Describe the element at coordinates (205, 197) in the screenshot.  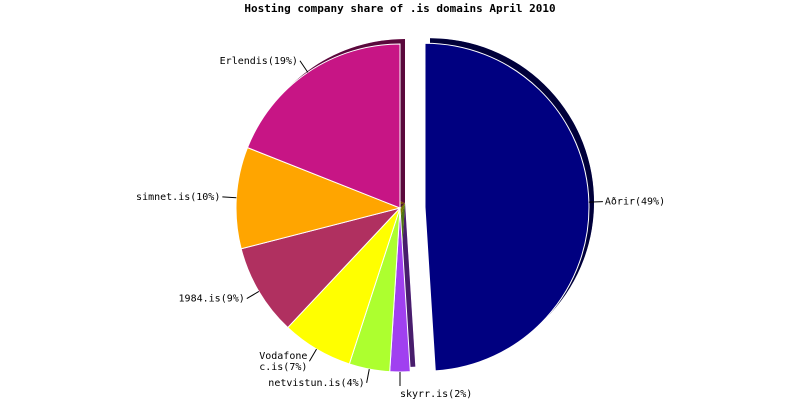
I see `slice-label-value: (10%)` at that location.